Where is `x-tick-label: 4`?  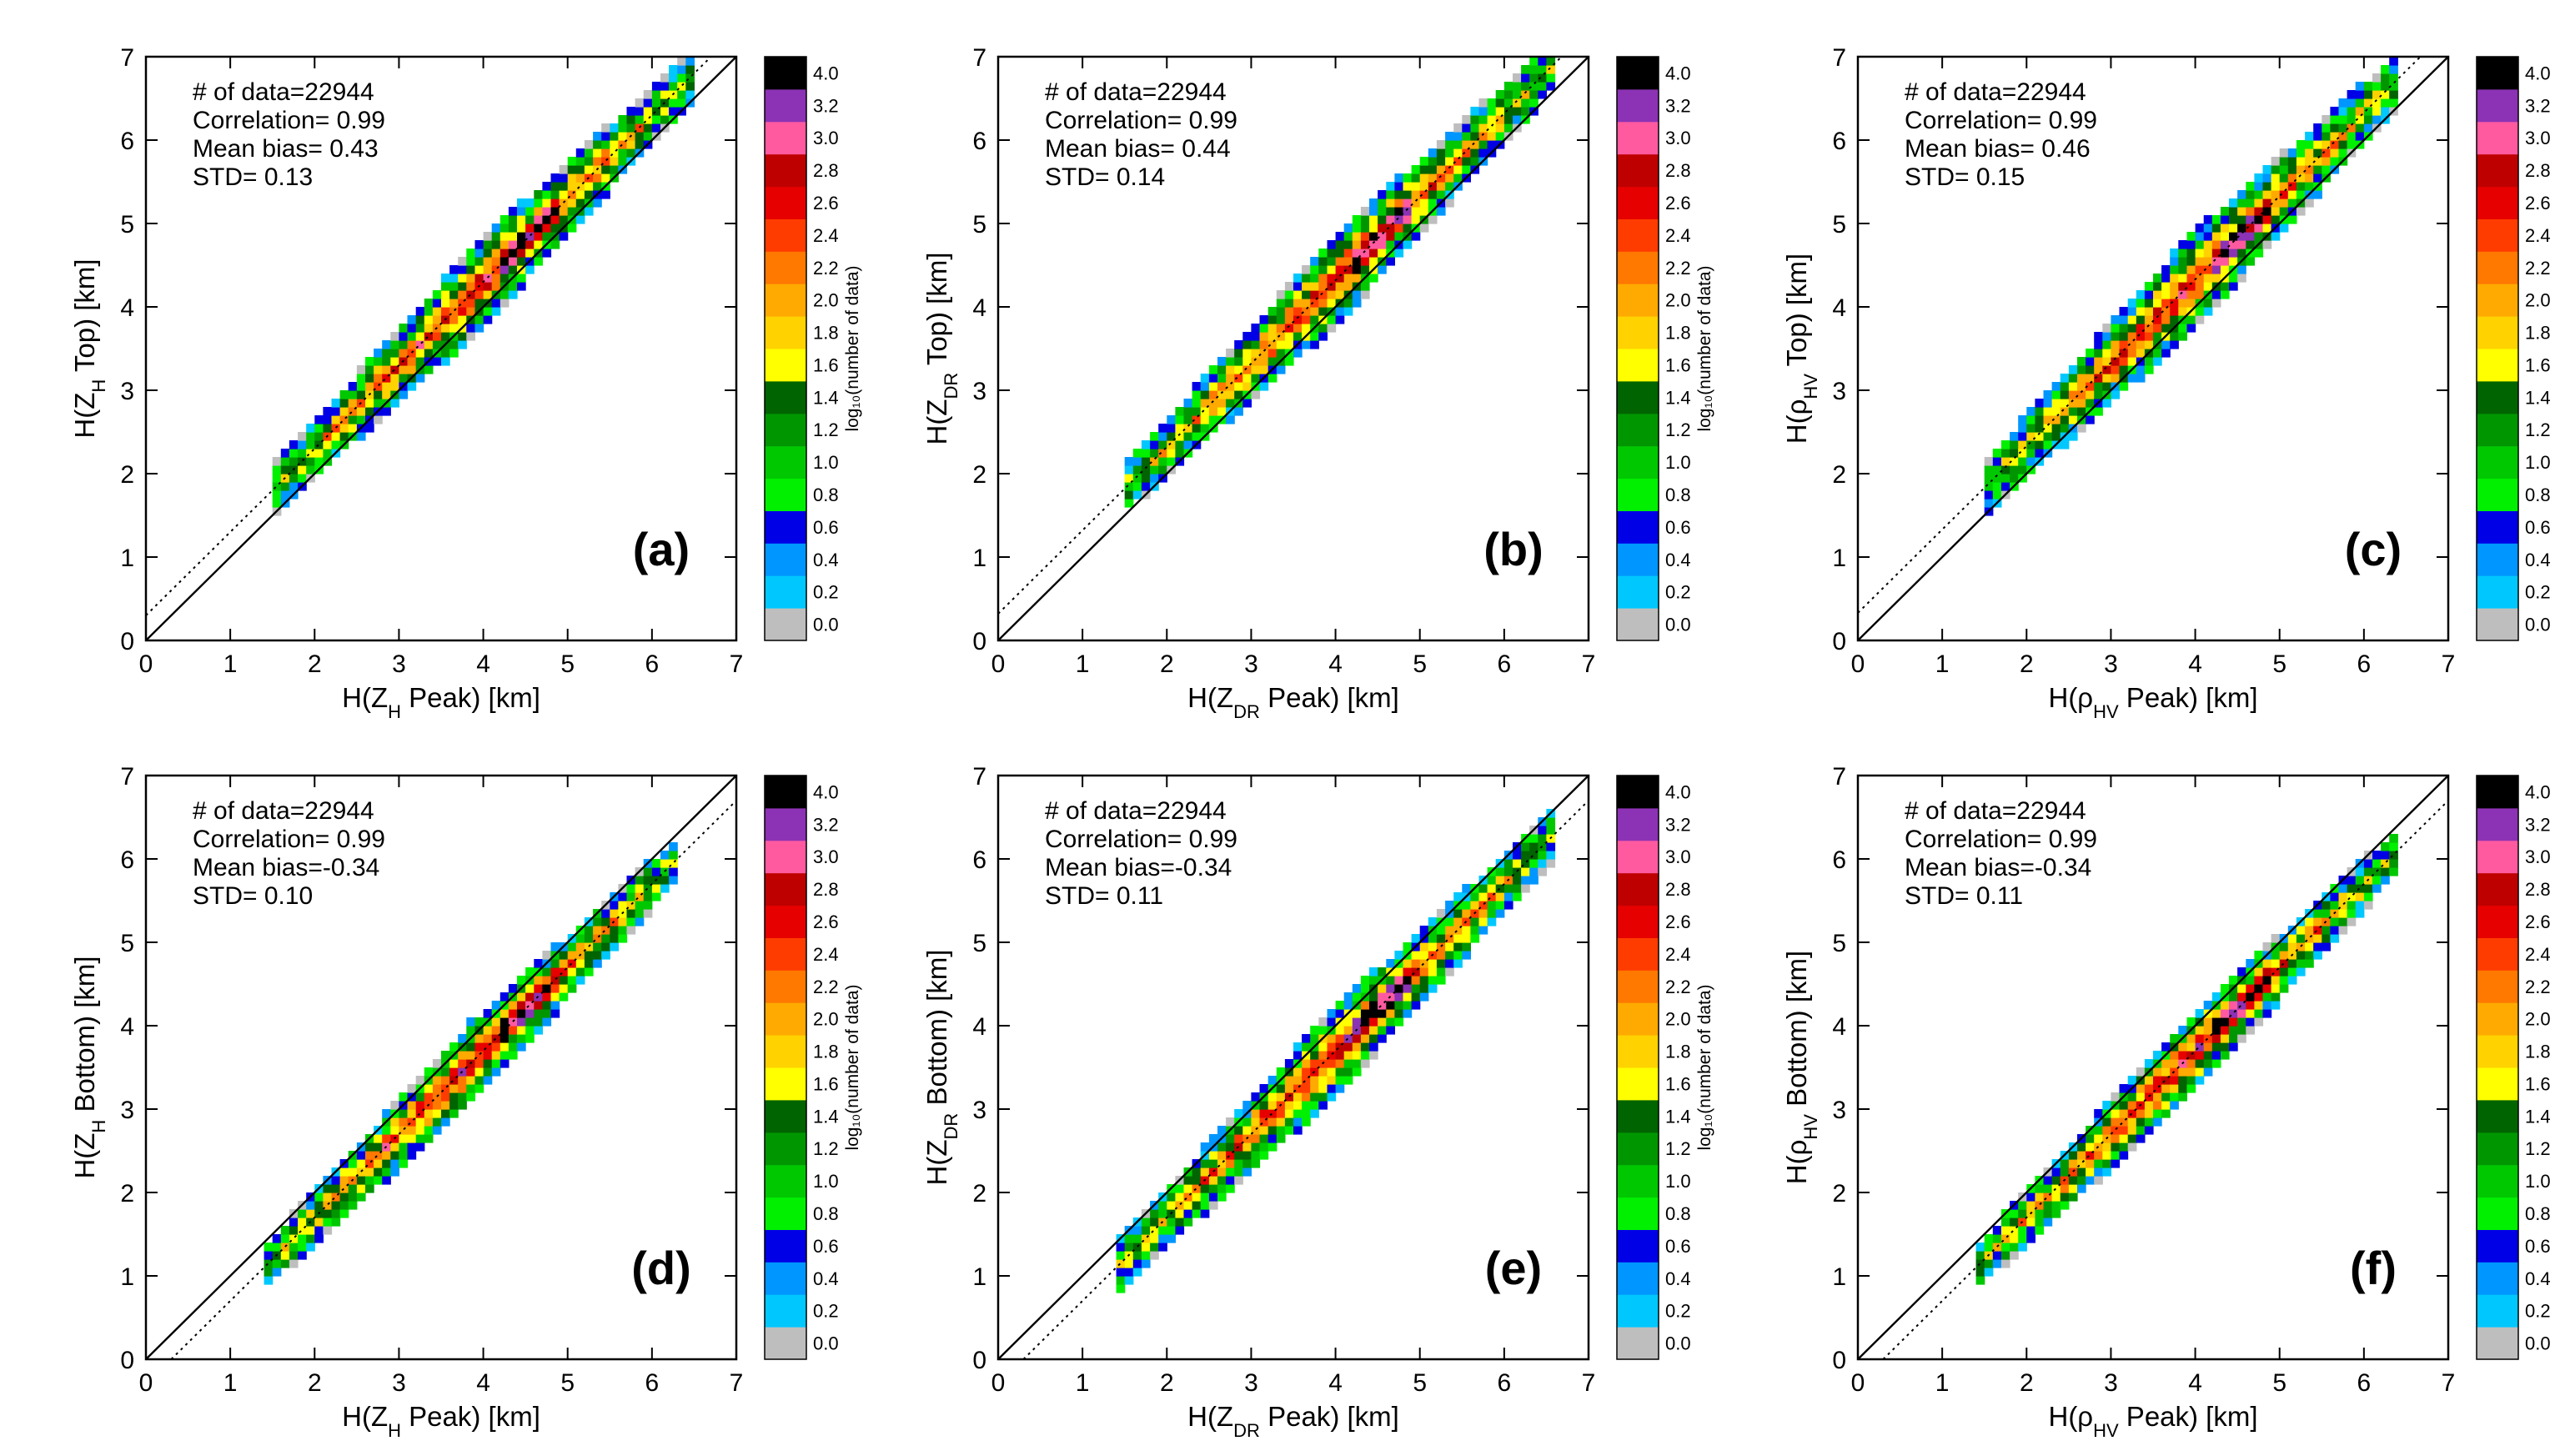
x-tick-label: 4 is located at coordinates (483, 664).